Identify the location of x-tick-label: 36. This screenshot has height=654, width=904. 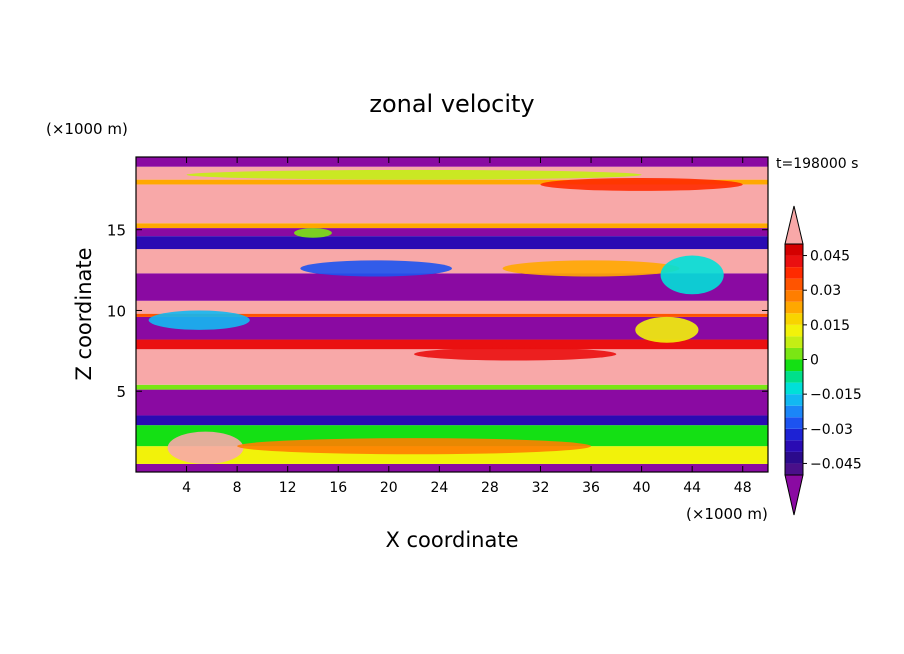
(591, 488).